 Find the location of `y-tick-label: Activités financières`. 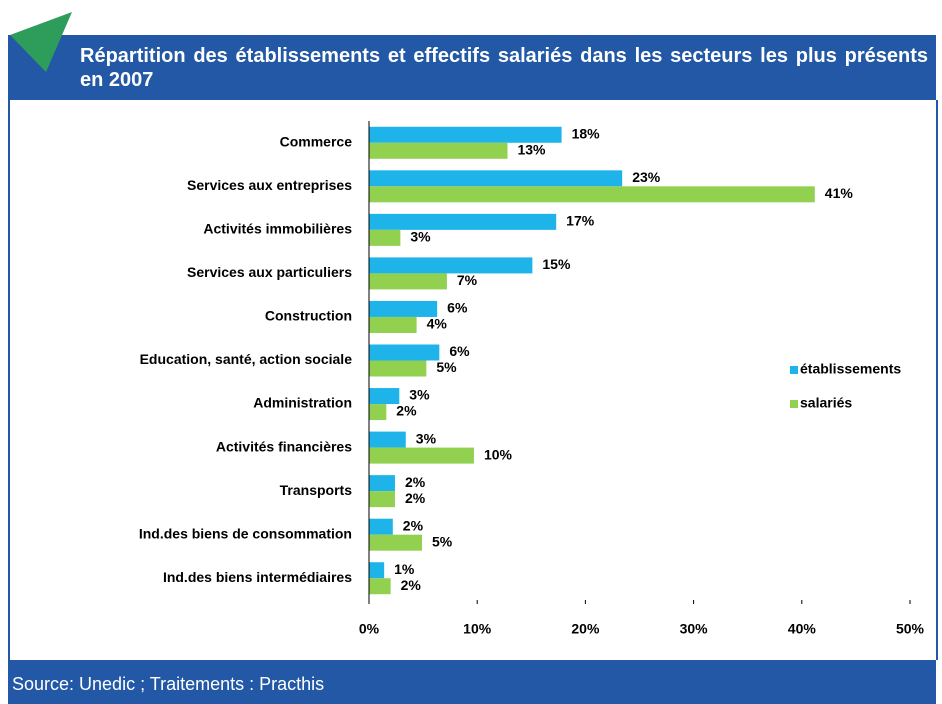

y-tick-label: Activités financières is located at coordinates (284, 446).